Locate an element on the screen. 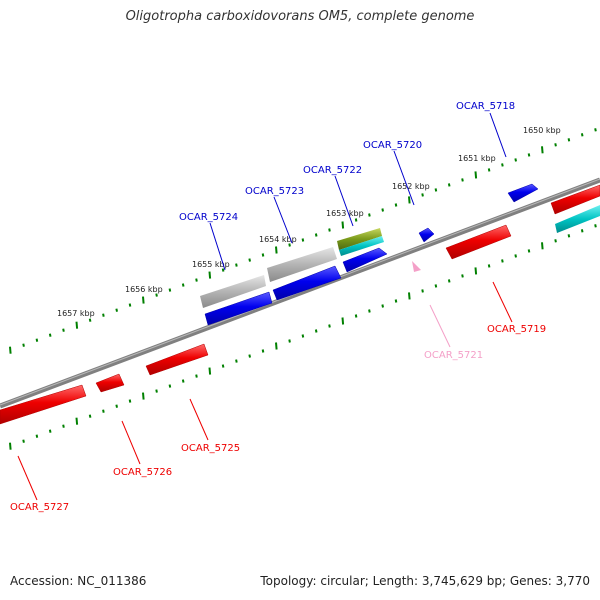 This screenshot has height=600, width=600. gene-ocar-5721-feature is located at coordinates (416, 266).